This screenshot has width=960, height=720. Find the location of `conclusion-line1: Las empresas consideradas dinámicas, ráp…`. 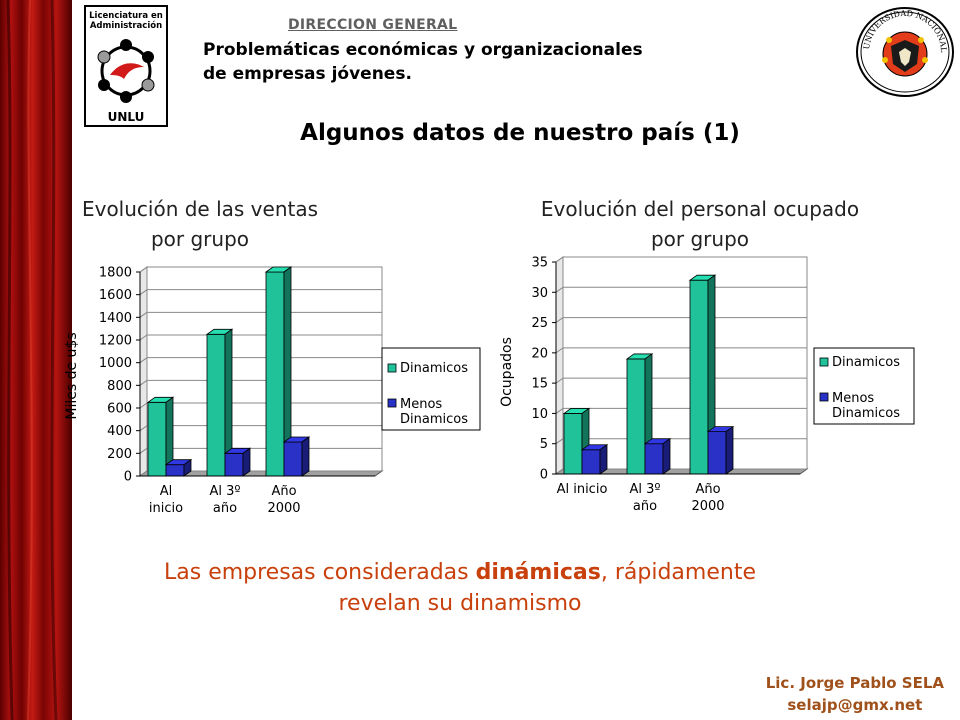

conclusion-line1: Las empresas consideradas dinámicas, ráp… is located at coordinates (460, 572).